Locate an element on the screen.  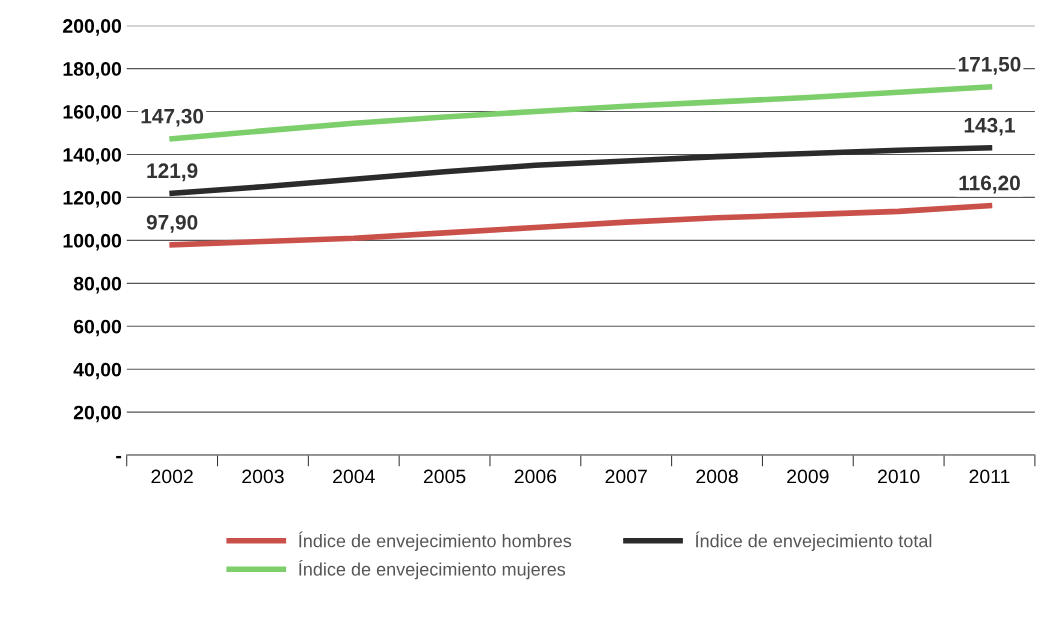
y-tick-label: 20,00 is located at coordinates (97, 414).